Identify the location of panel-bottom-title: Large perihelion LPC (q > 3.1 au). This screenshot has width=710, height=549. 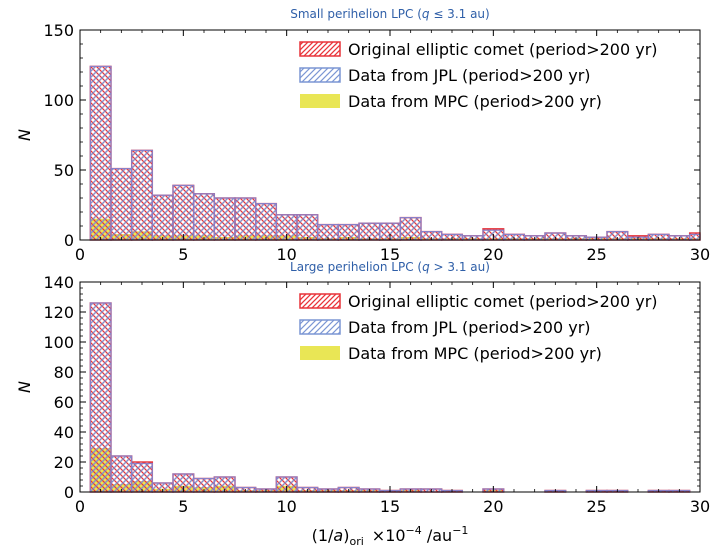
(390, 267).